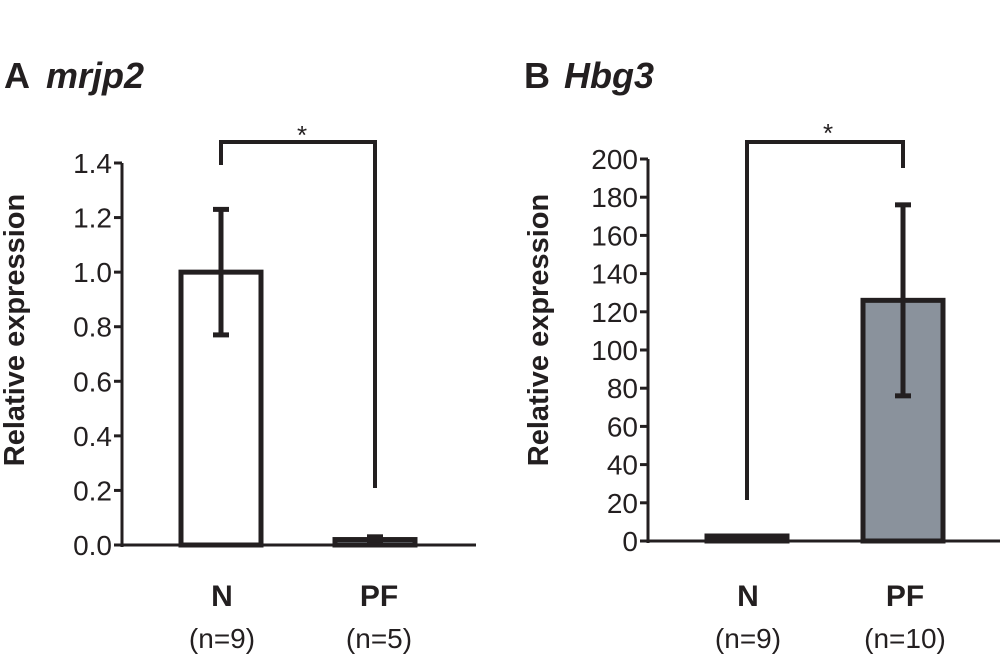  What do you see at coordinates (614, 274) in the screenshot?
I see `panel-b-tick-label: 140` at bounding box center [614, 274].